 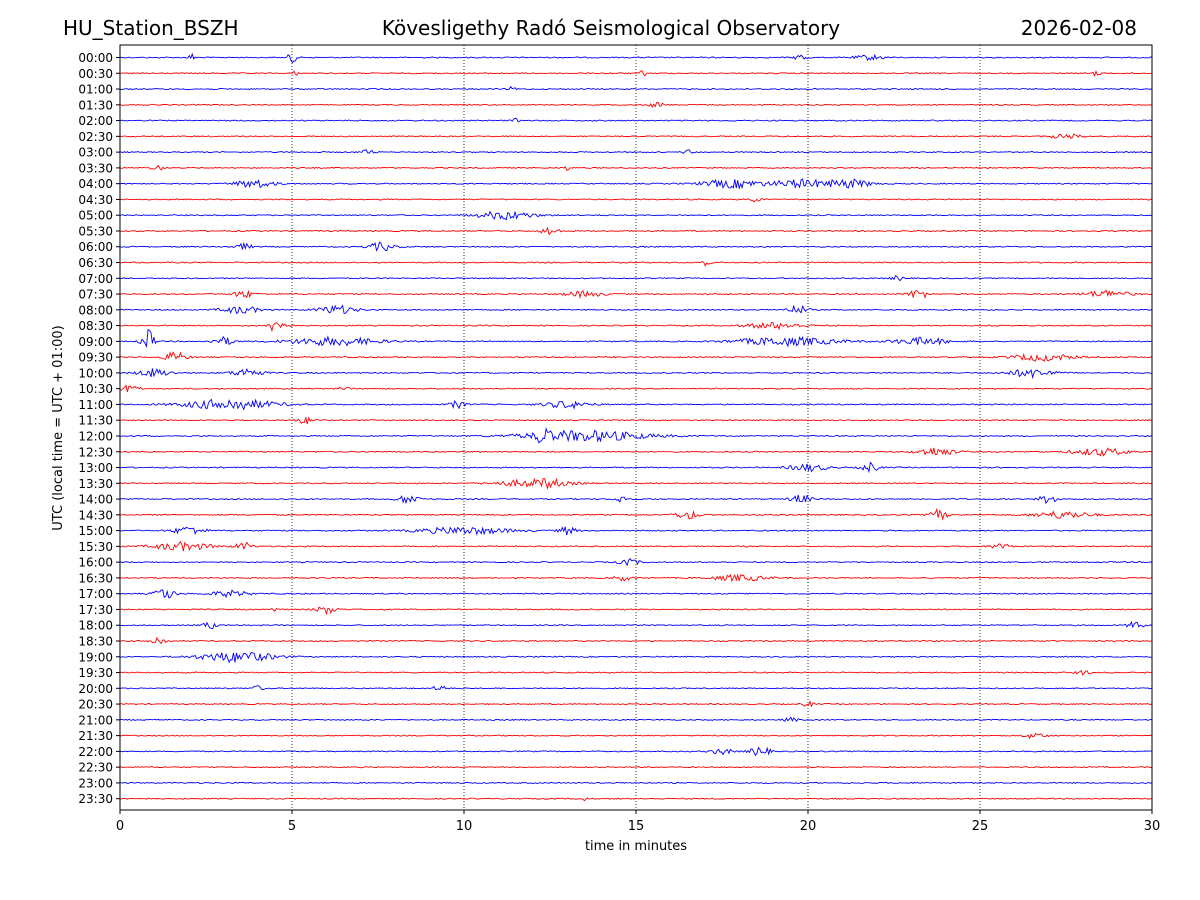 What do you see at coordinates (95, 468) in the screenshot?
I see `y-tick-label: 13:00` at bounding box center [95, 468].